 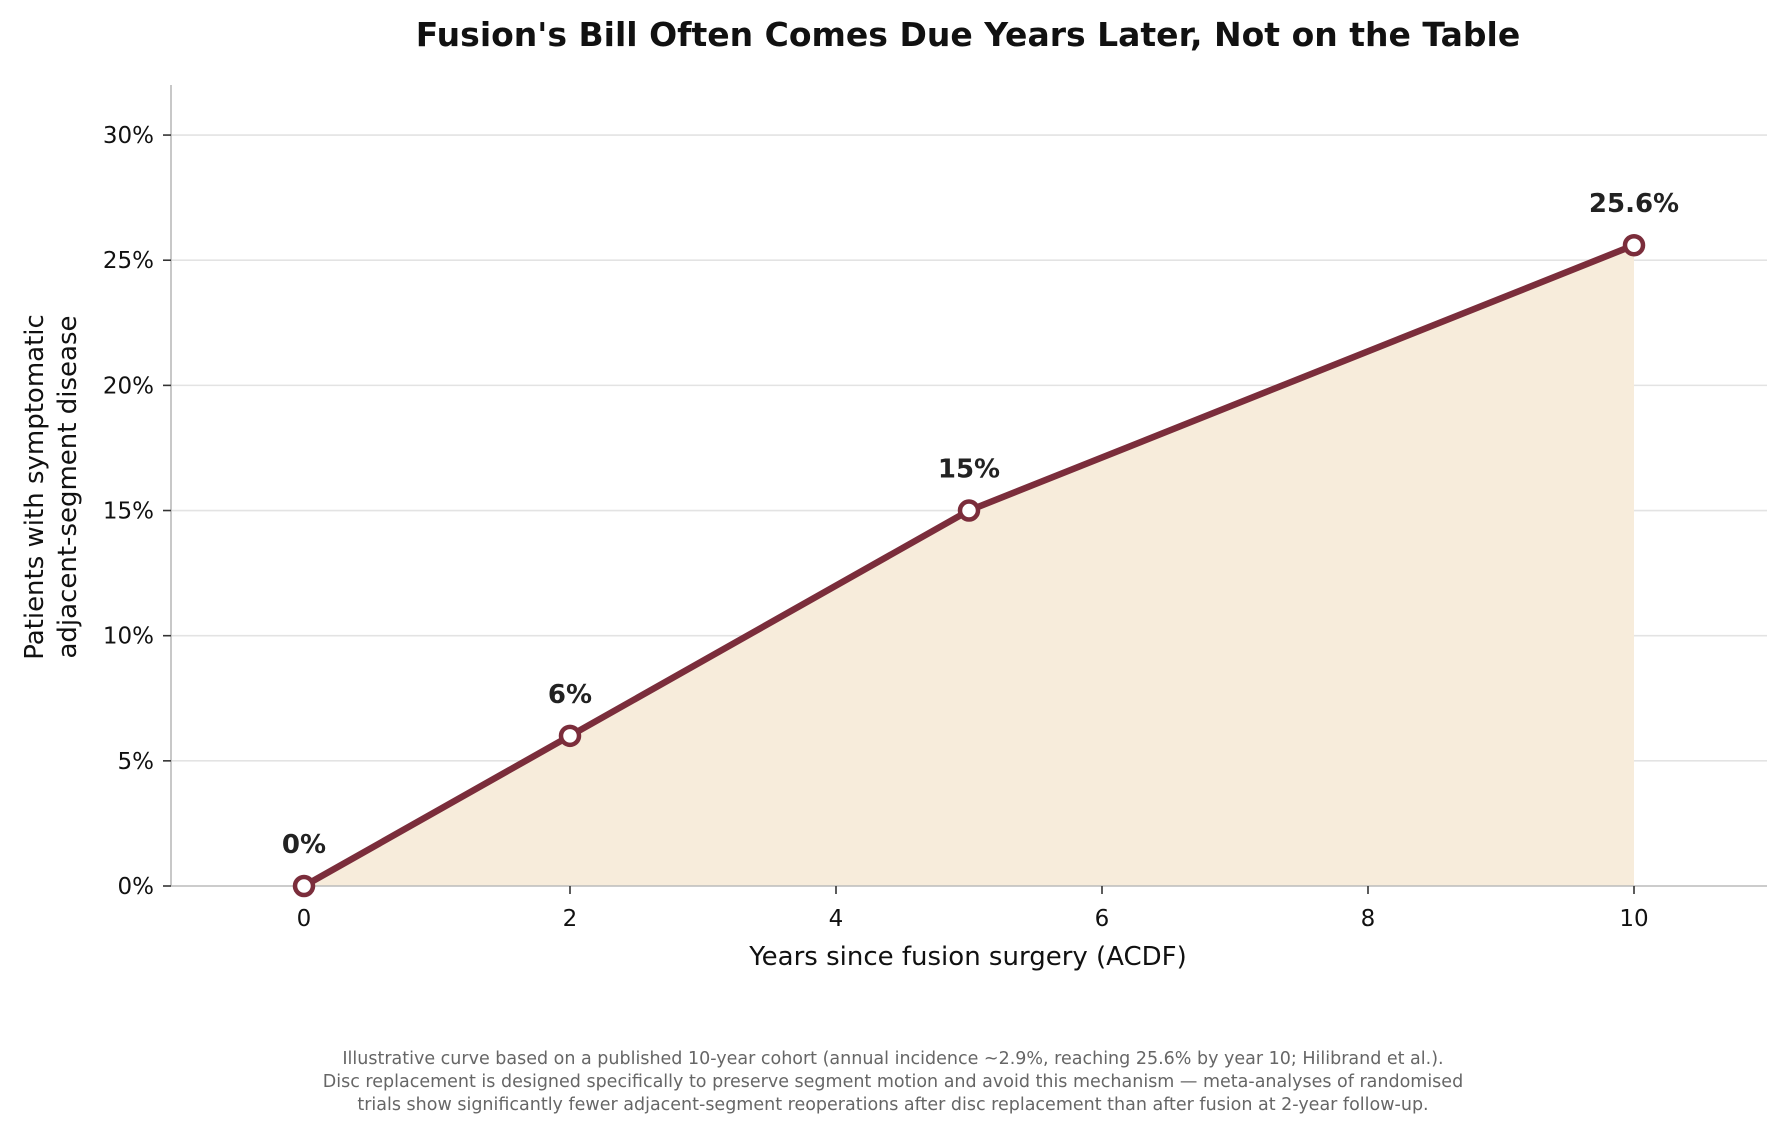 I want to click on x-tick-label-3: 6, so click(x=1102, y=919).